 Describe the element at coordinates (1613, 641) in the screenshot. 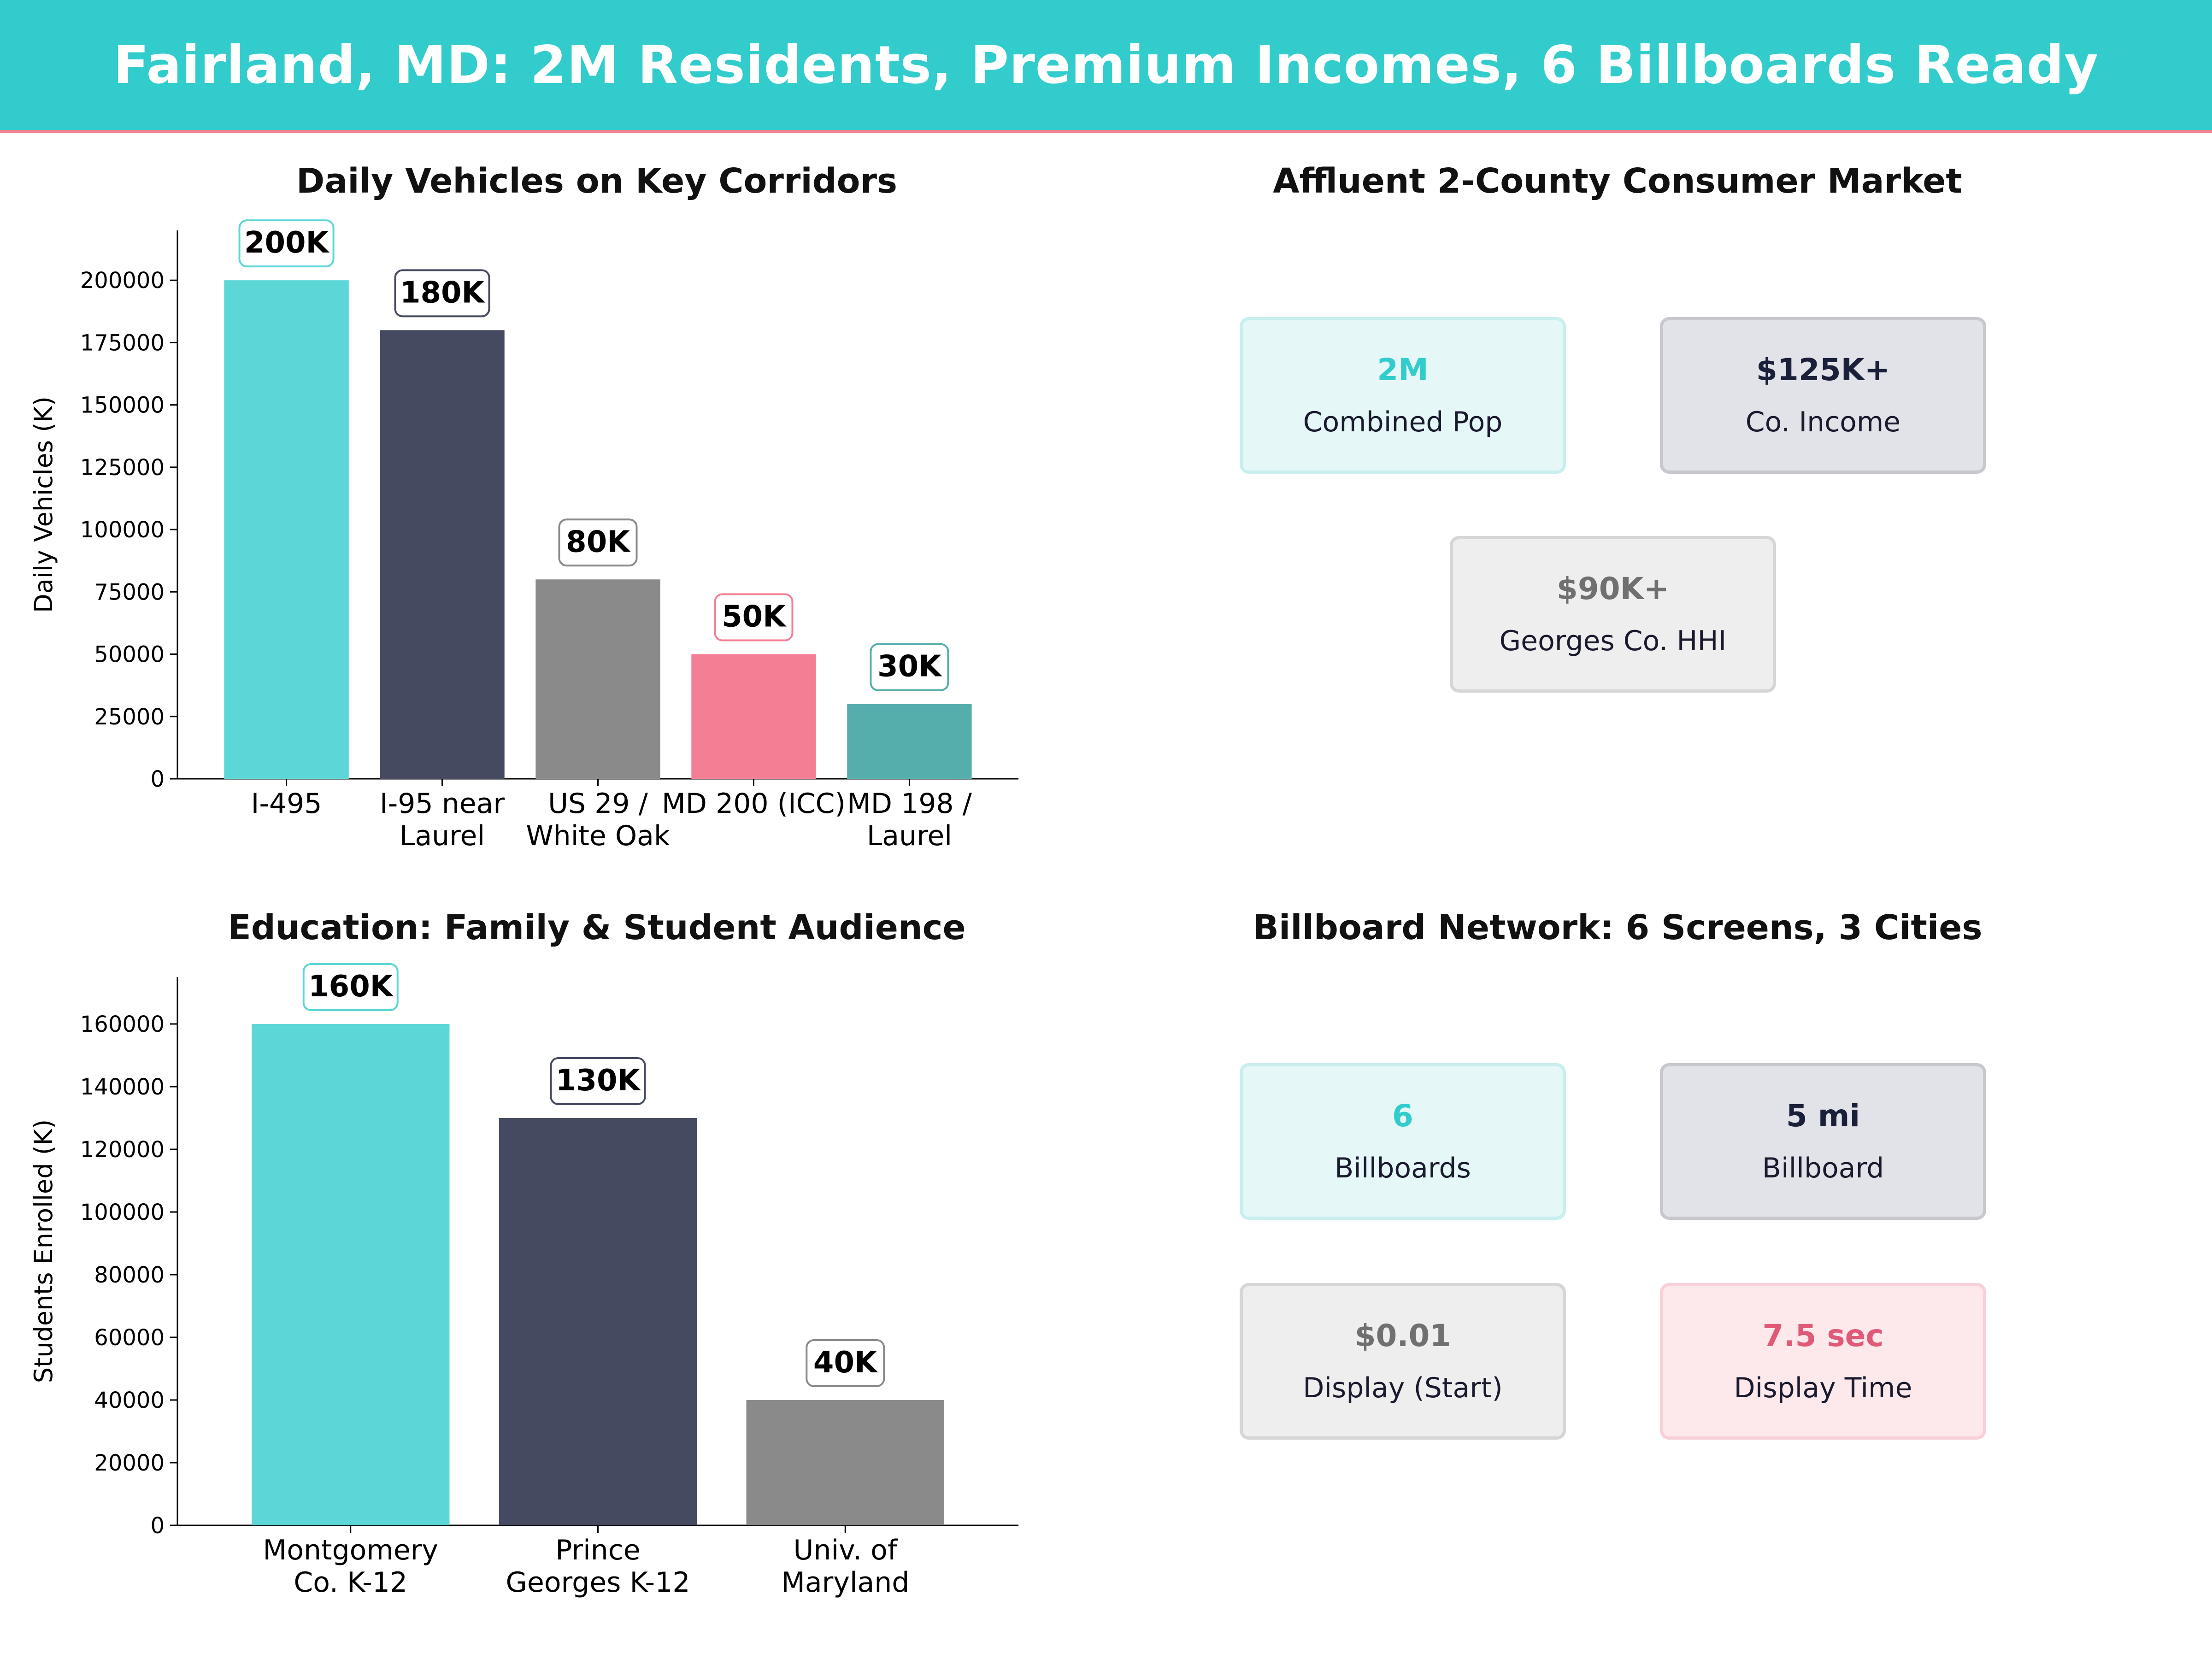

I see `card-label: Georges Co. HHI` at that location.